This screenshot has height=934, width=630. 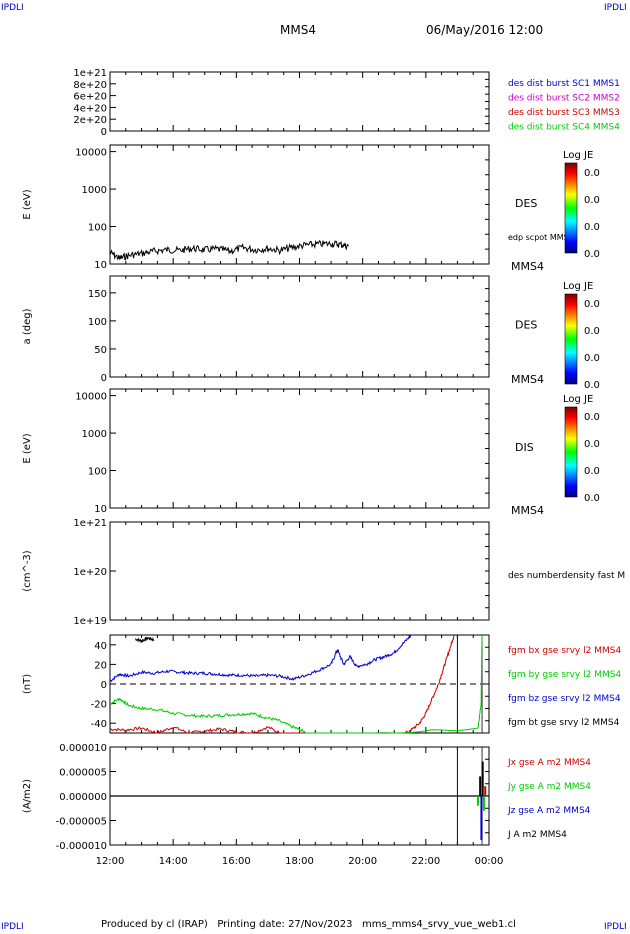 I want to click on fgm-series-0000cc, so click(x=261, y=658).